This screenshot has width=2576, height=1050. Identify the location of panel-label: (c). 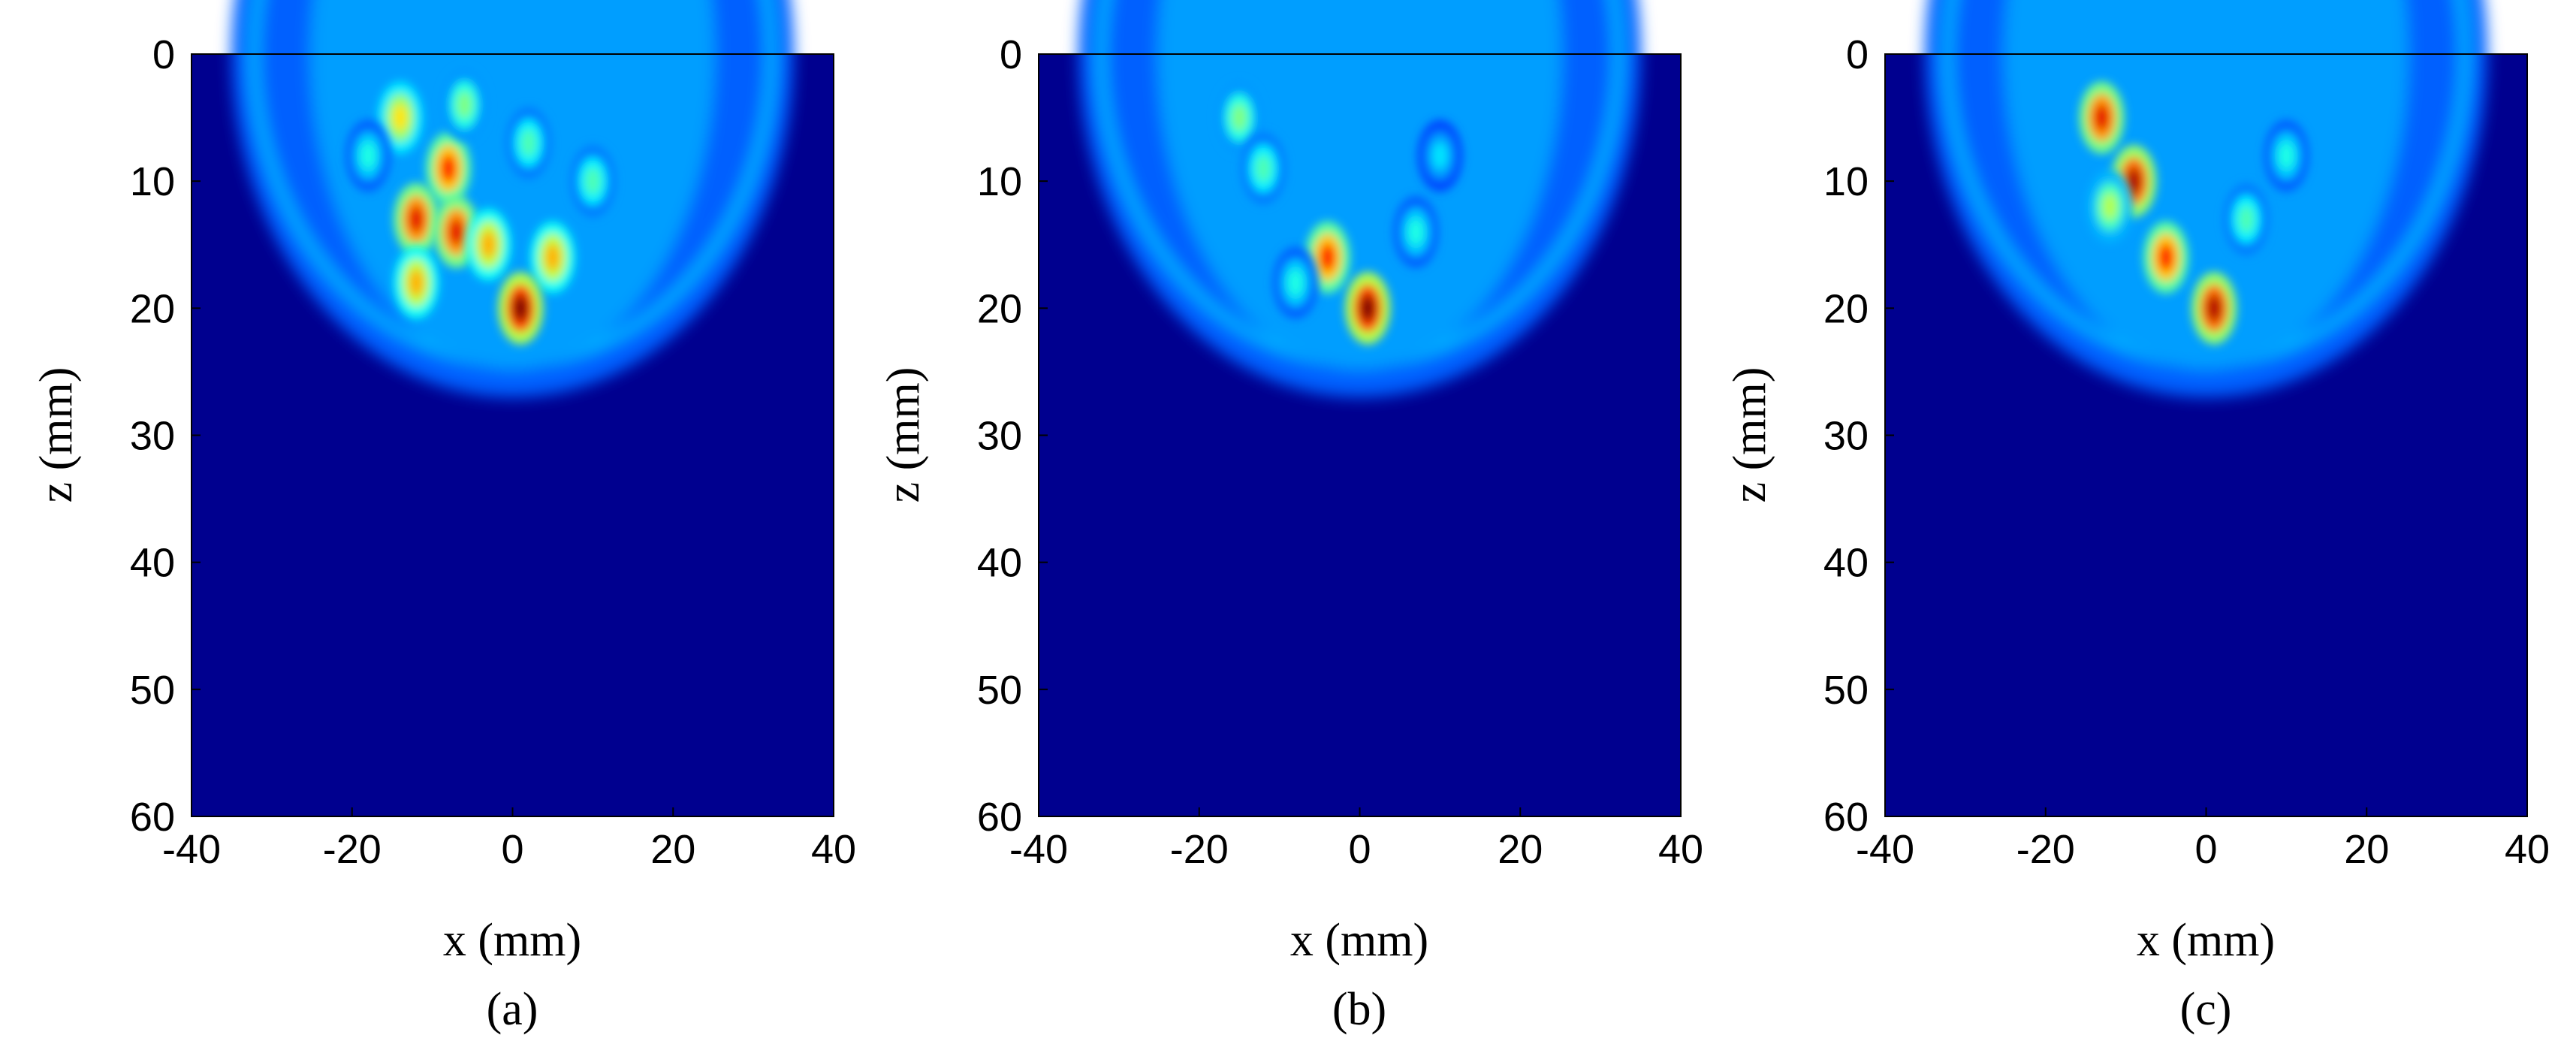
(2206, 1009).